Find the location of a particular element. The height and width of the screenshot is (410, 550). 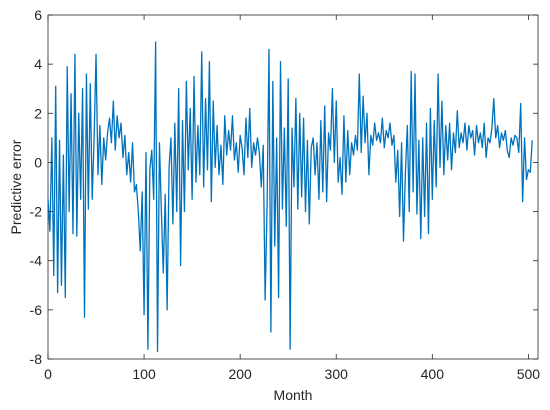

y-tick-label: -2 is located at coordinates (36, 212).